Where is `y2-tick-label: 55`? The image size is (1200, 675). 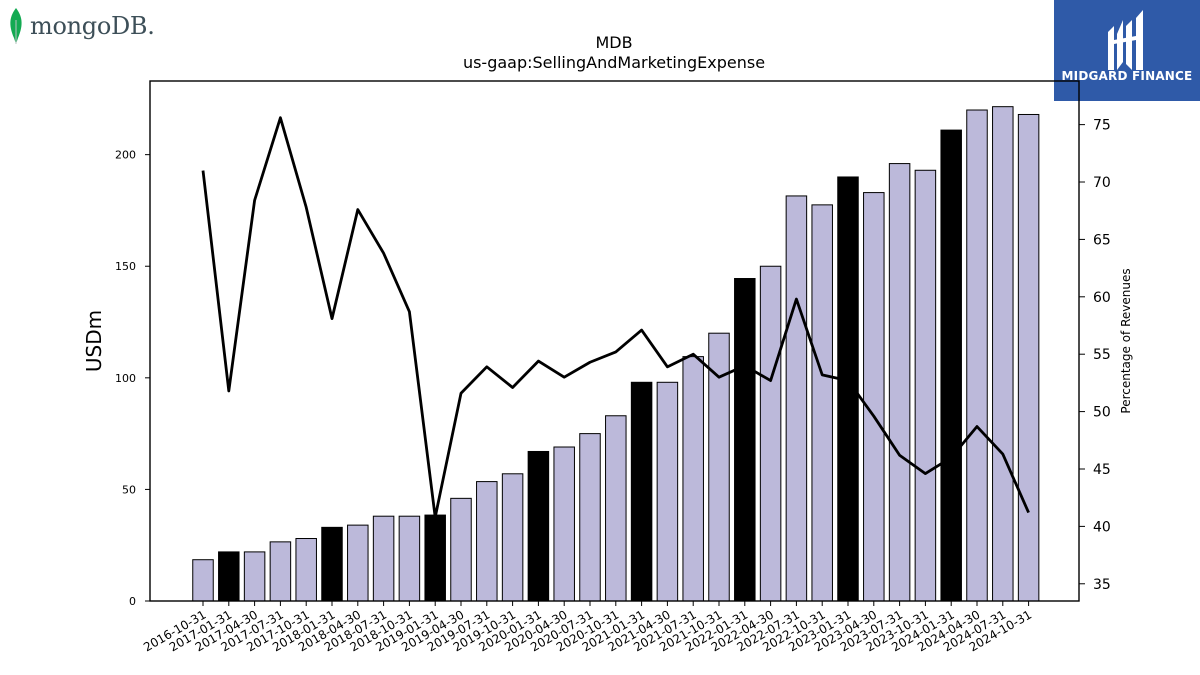 y2-tick-label: 55 is located at coordinates (1102, 355).